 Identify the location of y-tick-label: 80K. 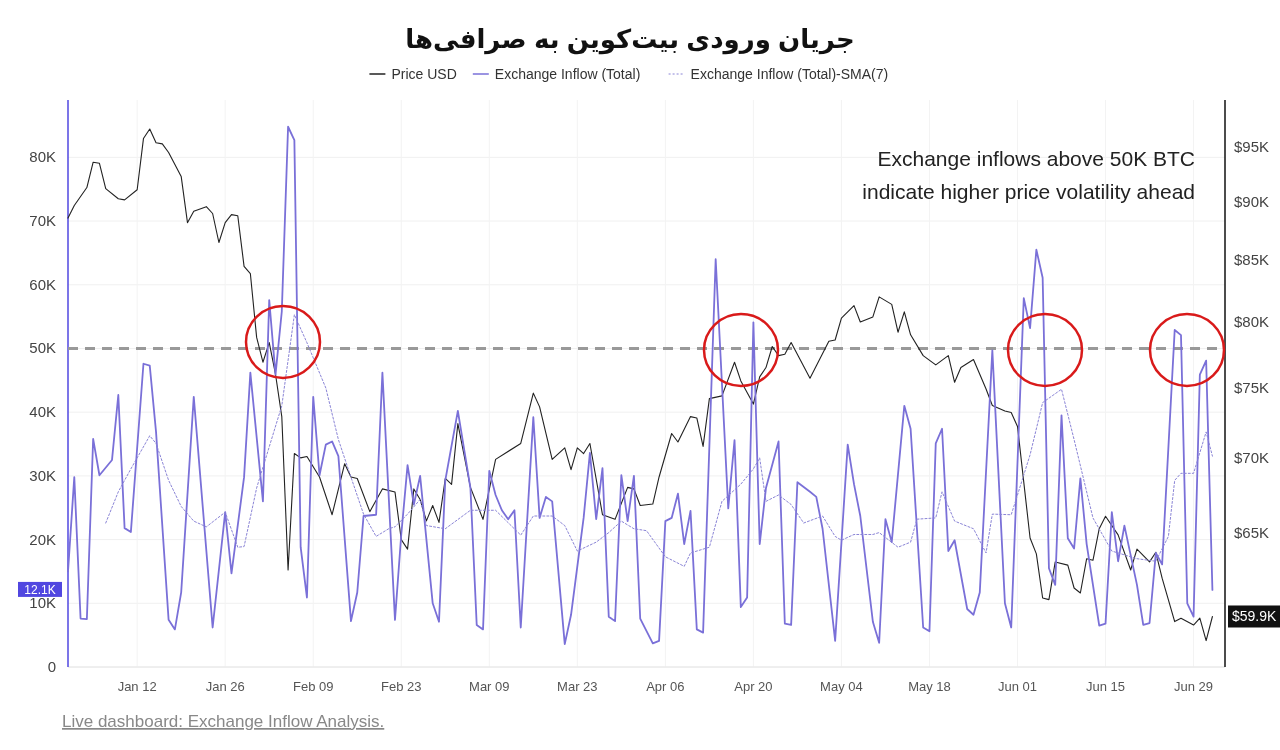
(42, 157).